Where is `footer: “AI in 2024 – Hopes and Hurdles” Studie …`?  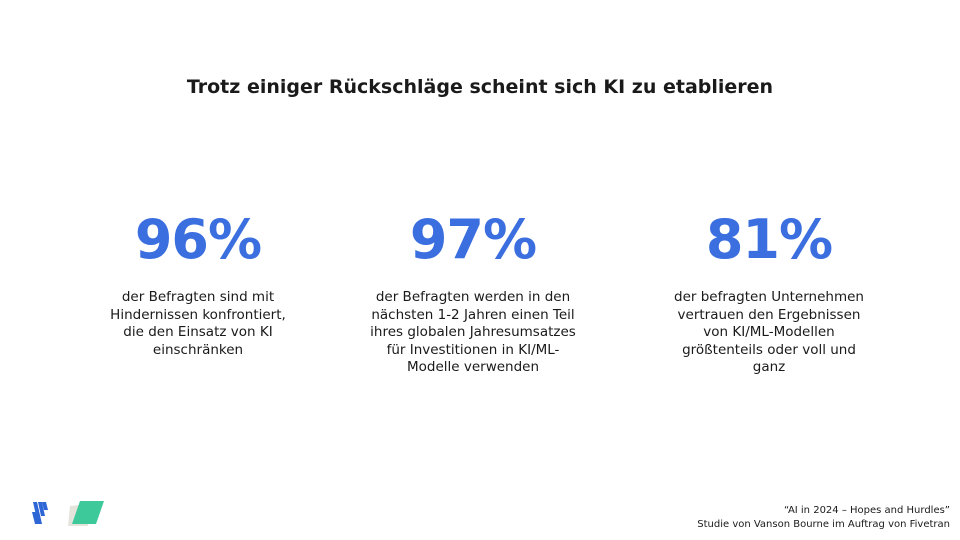 footer: “AI in 2024 – Hopes and Hurdles” Studie … is located at coordinates (823, 518).